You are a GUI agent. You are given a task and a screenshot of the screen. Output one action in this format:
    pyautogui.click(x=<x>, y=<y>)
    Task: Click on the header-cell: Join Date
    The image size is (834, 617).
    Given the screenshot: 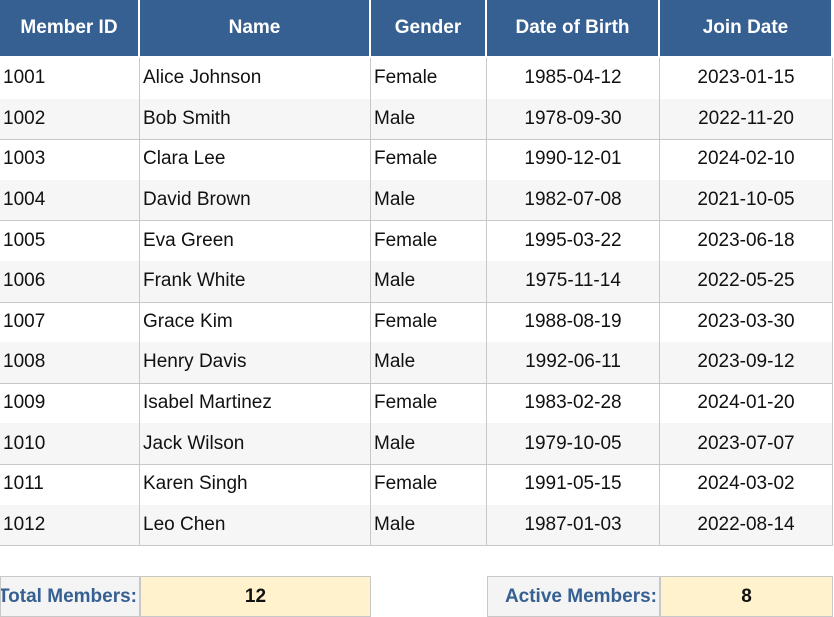 What is the action you would take?
    pyautogui.click(x=746, y=29)
    